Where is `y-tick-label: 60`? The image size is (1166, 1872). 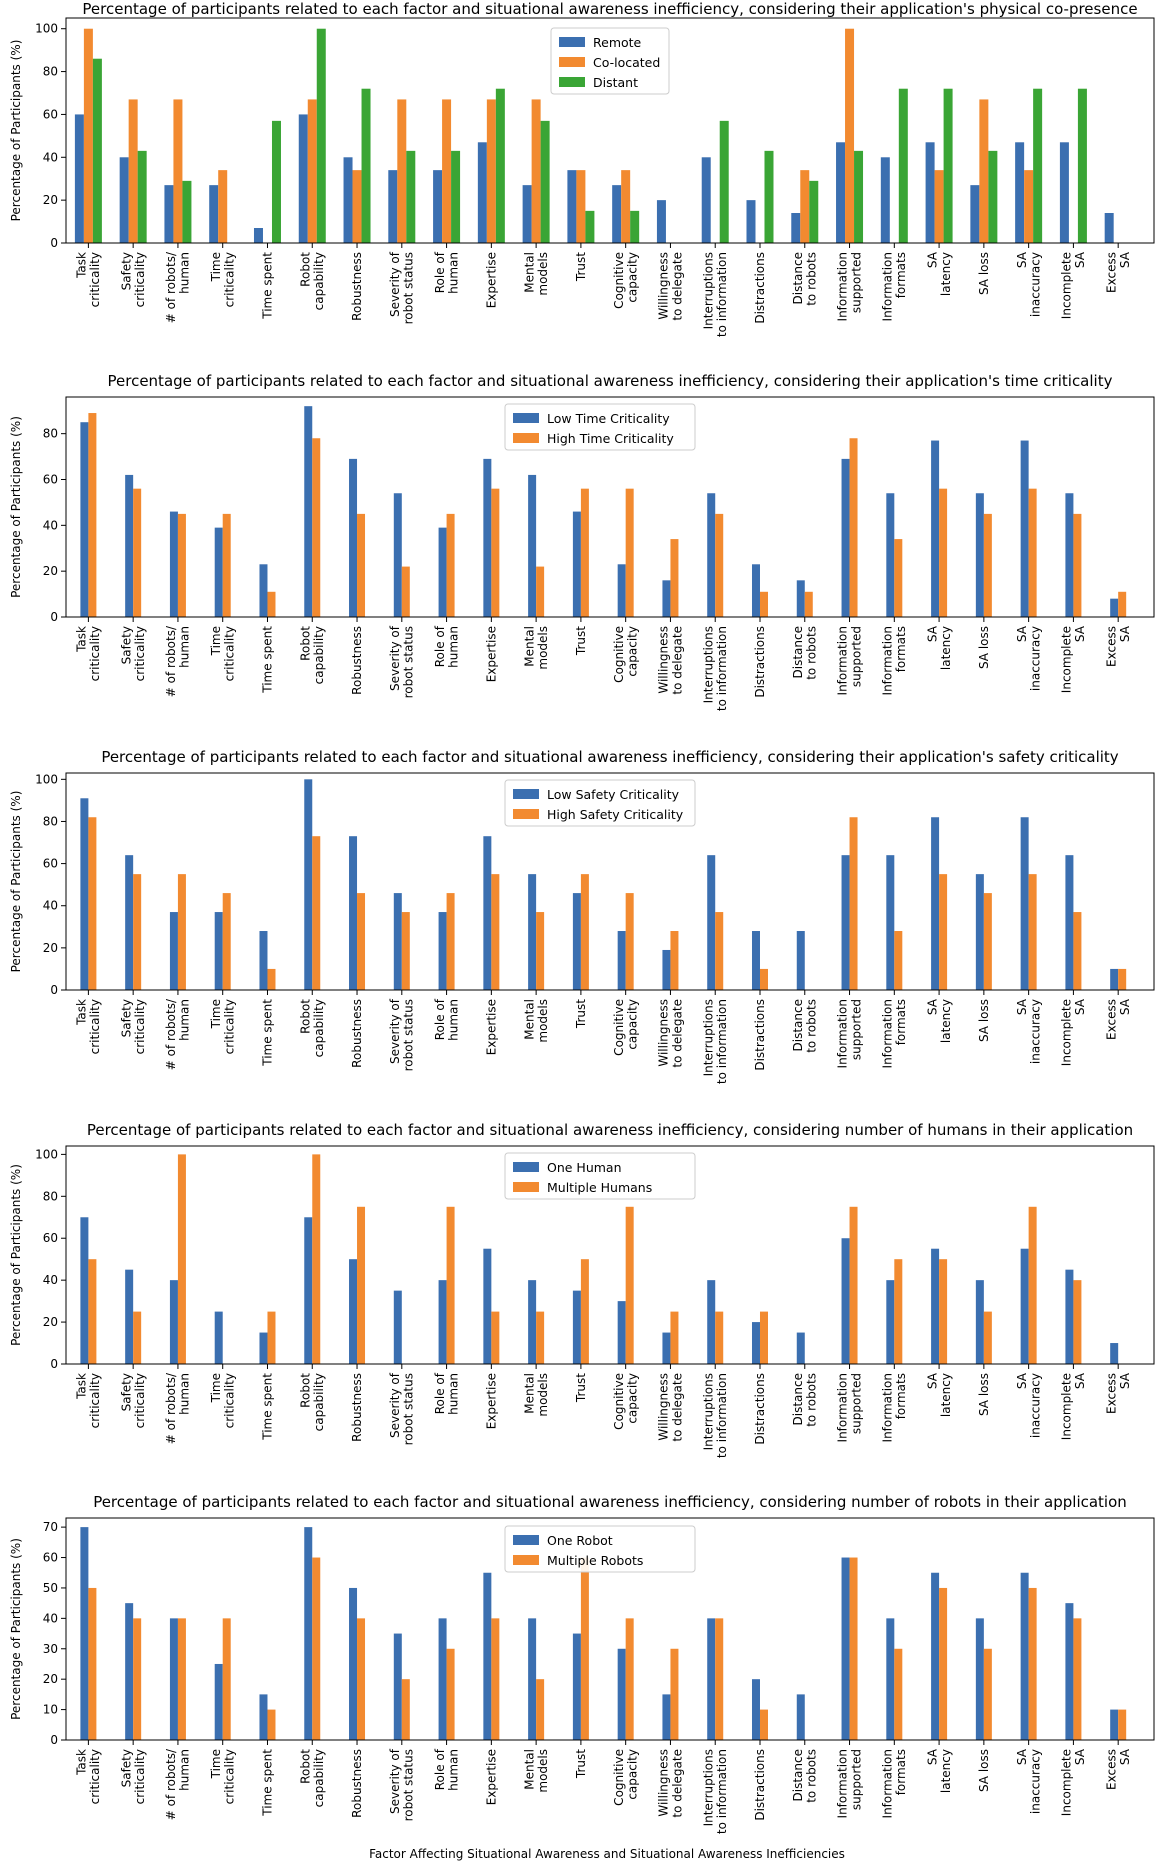 y-tick-label: 60 is located at coordinates (50, 864).